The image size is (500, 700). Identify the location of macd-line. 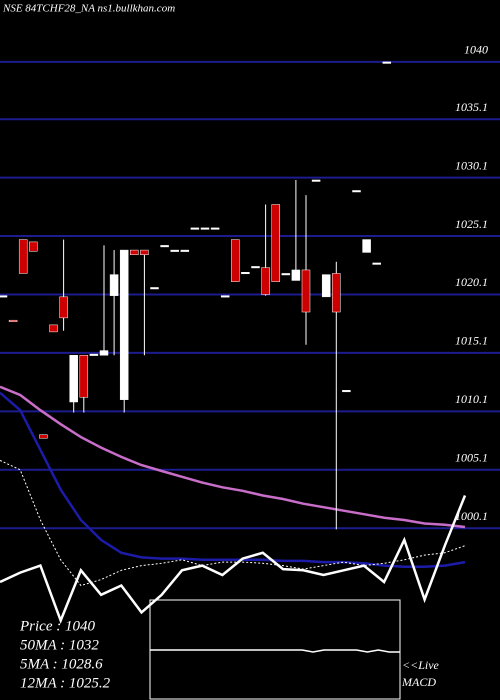
(275, 651).